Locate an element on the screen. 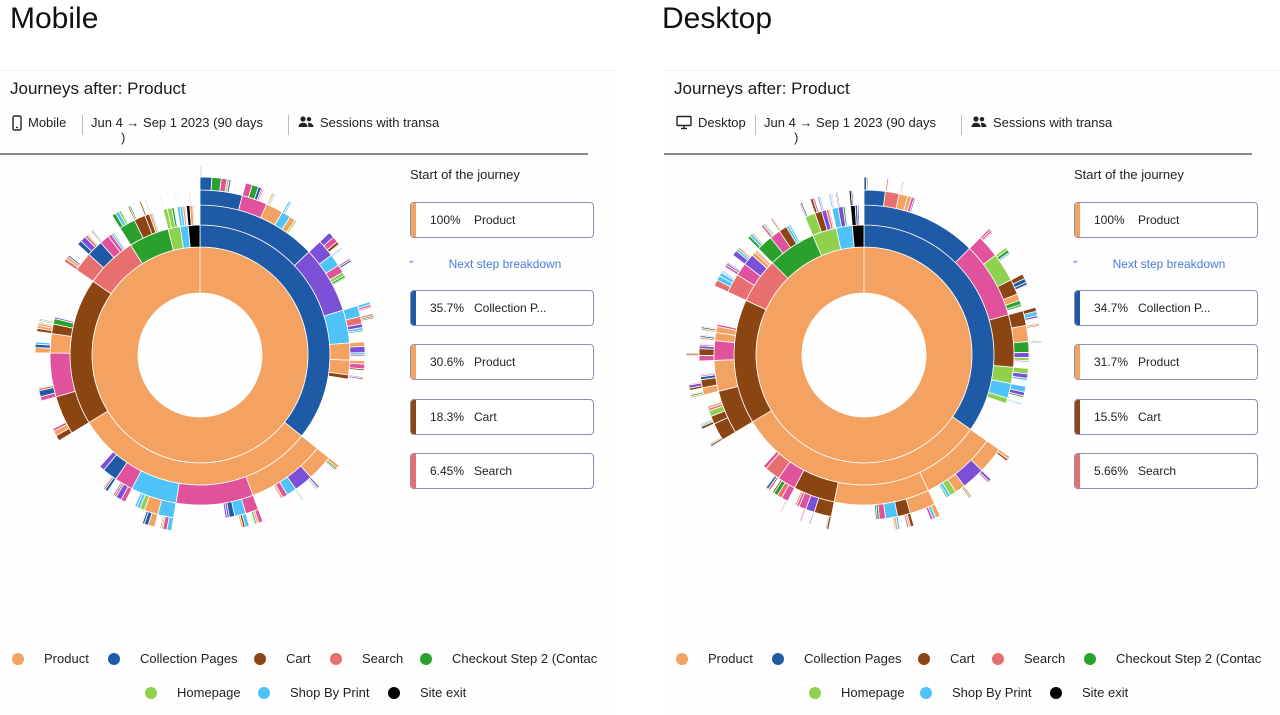 This screenshot has width=1280, height=715. legend-item: Collection Pages is located at coordinates (837, 658).